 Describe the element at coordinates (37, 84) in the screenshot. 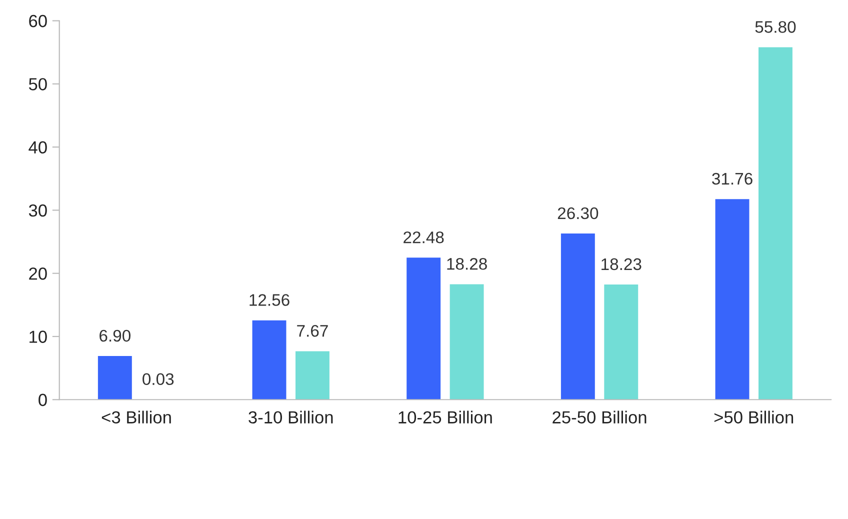

I see `y-tick-label: 50` at that location.